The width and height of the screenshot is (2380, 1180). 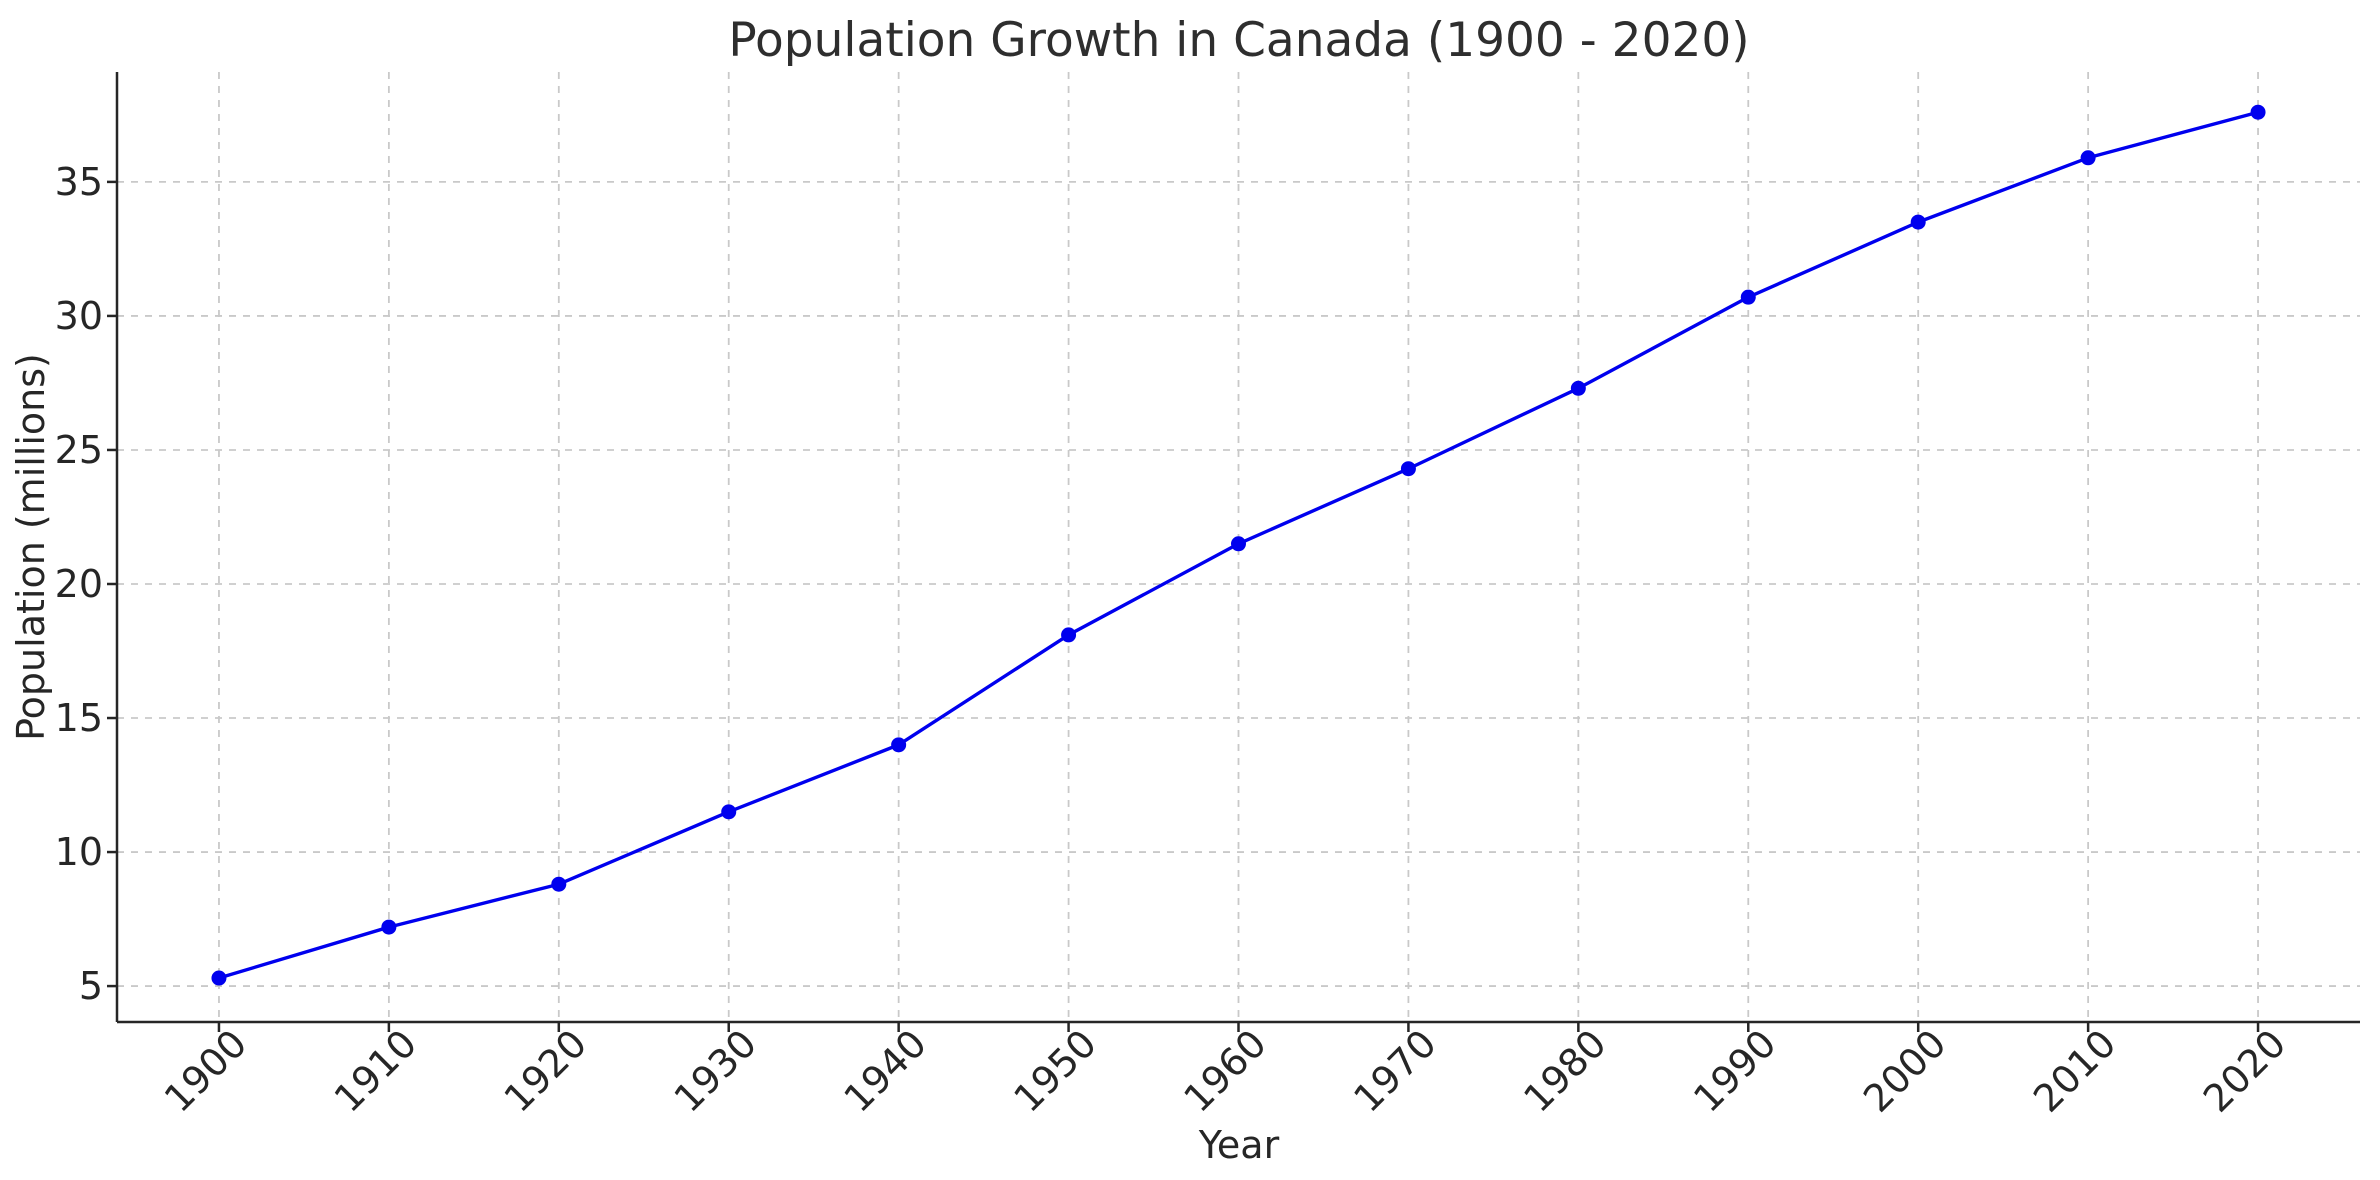 I want to click on y-tick-label-35: 35, so click(x=79, y=182).